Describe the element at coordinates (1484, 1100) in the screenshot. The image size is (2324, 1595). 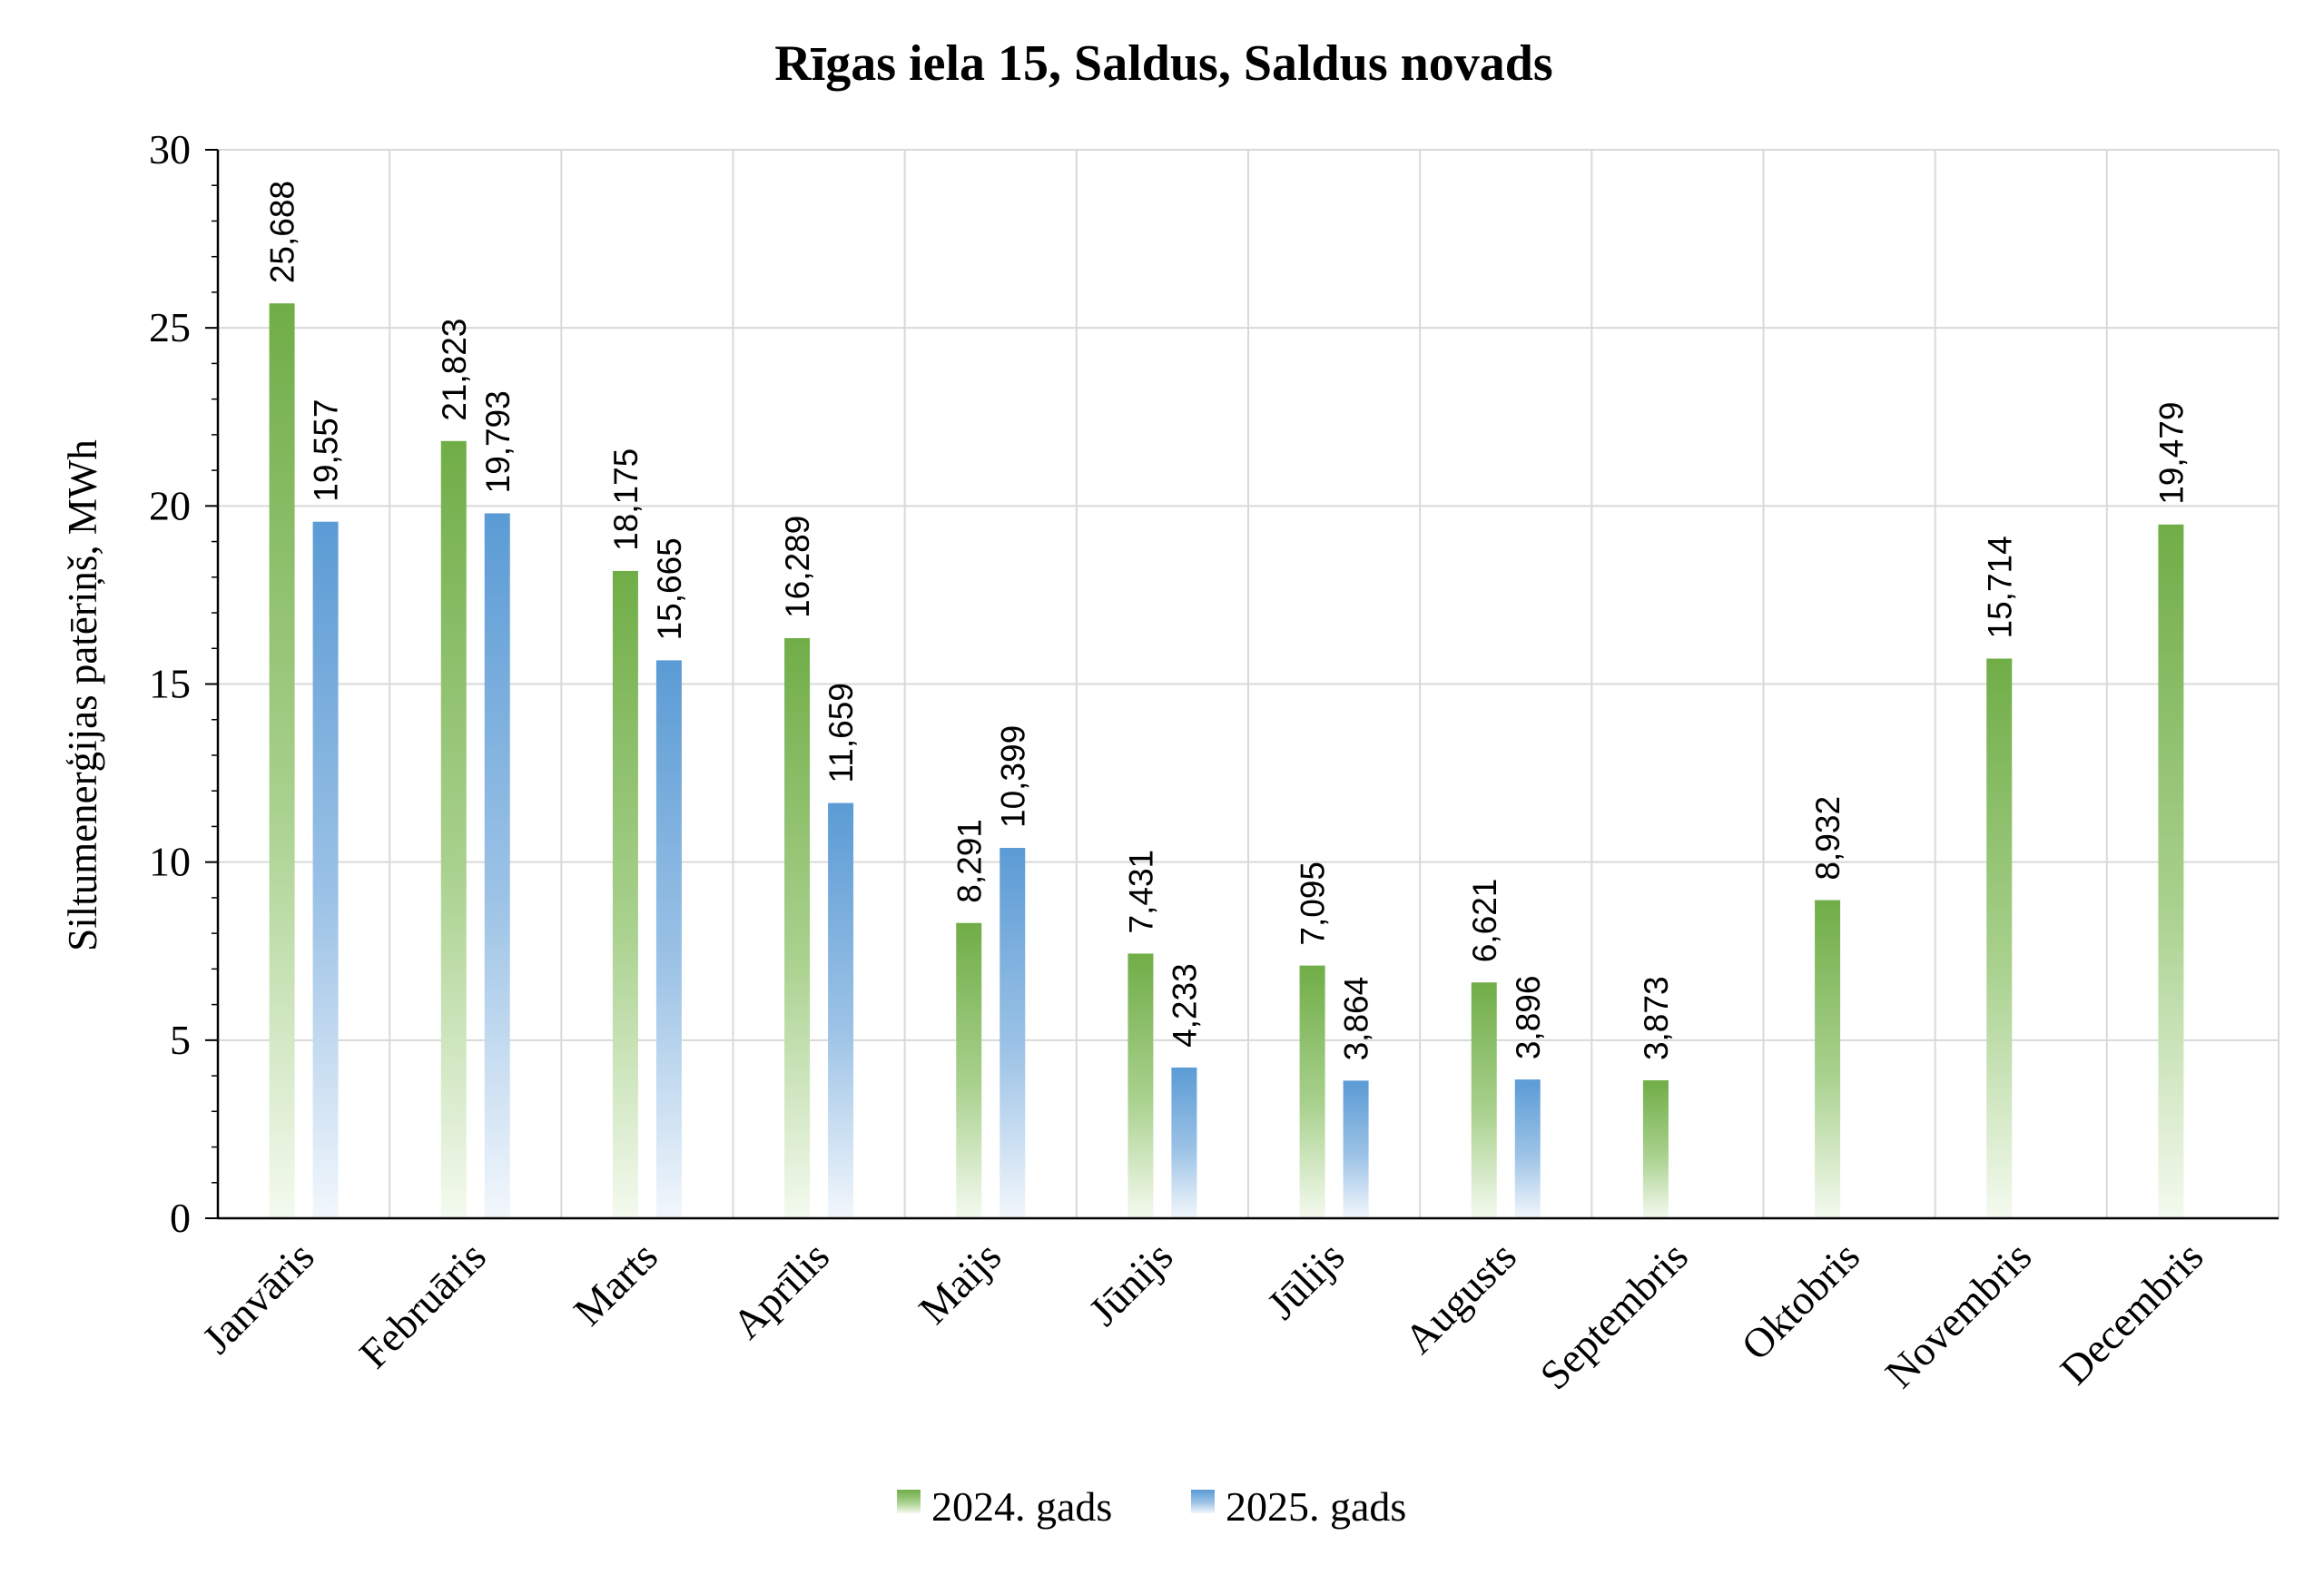
I see `bar-2024-Augusts` at that location.